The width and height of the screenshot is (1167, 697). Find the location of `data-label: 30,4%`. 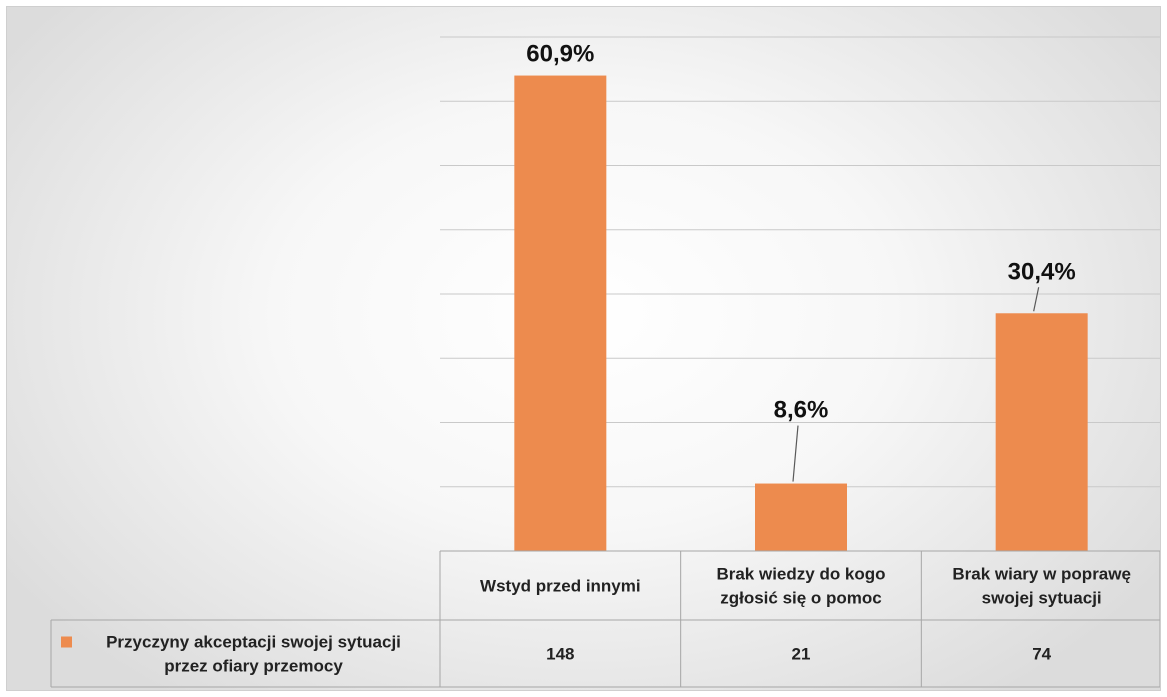

data-label: 30,4% is located at coordinates (1042, 271).